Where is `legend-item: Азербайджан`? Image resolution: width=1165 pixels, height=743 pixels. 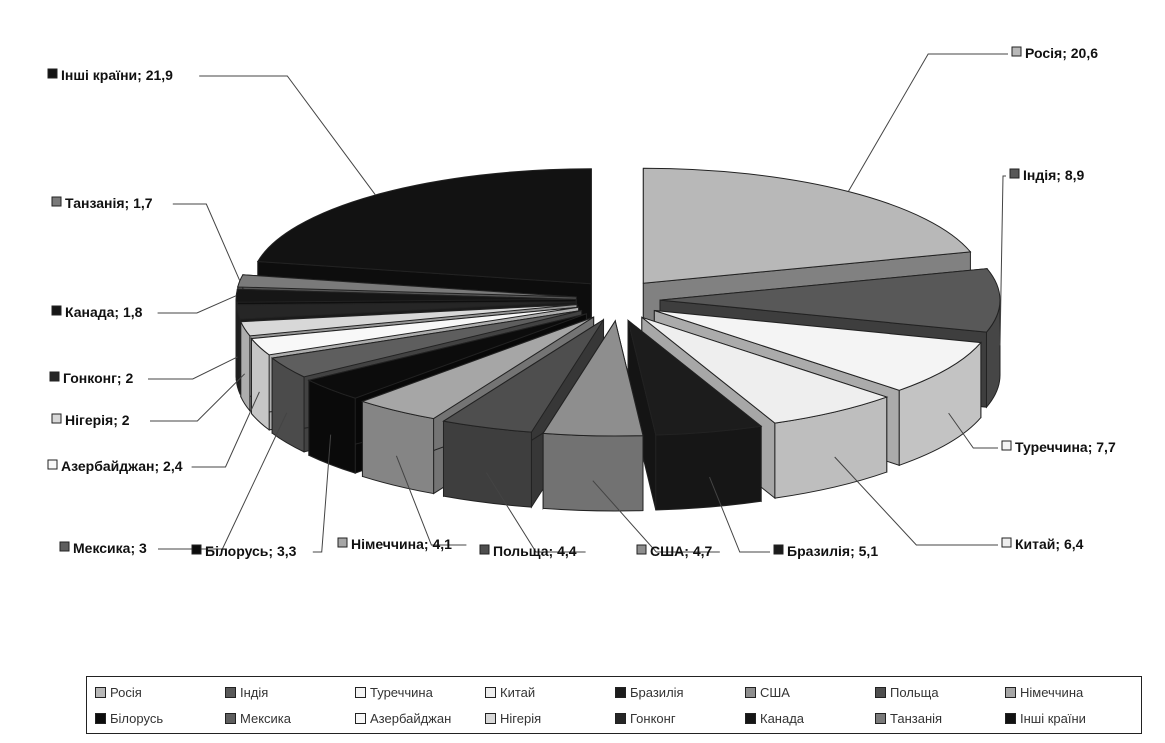 legend-item: Азербайджан is located at coordinates (420, 718).